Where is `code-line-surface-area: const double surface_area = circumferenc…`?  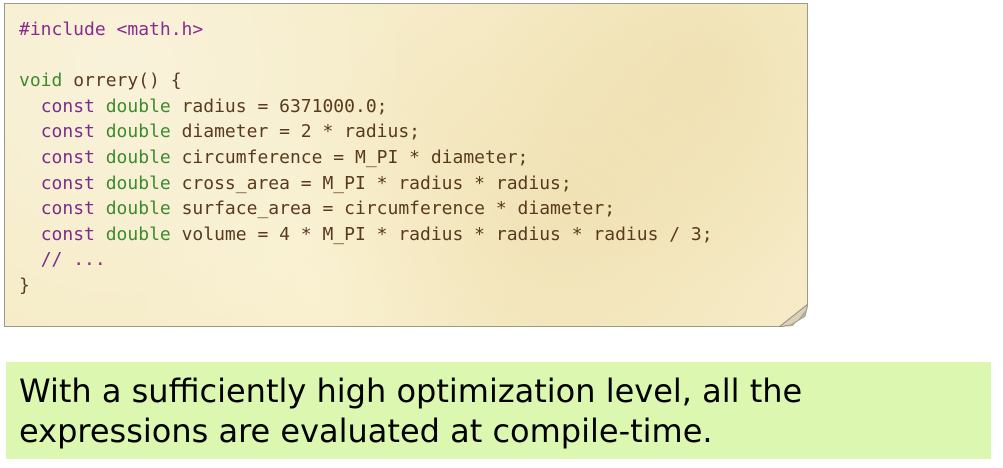
code-line-surface-area: const double surface_area = circumferenc… is located at coordinates (366, 209).